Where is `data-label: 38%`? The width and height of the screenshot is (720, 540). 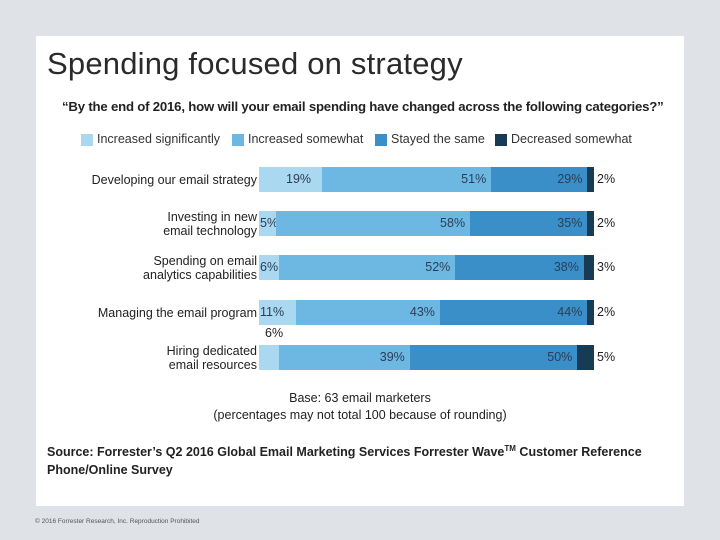 data-label: 38% is located at coordinates (566, 267).